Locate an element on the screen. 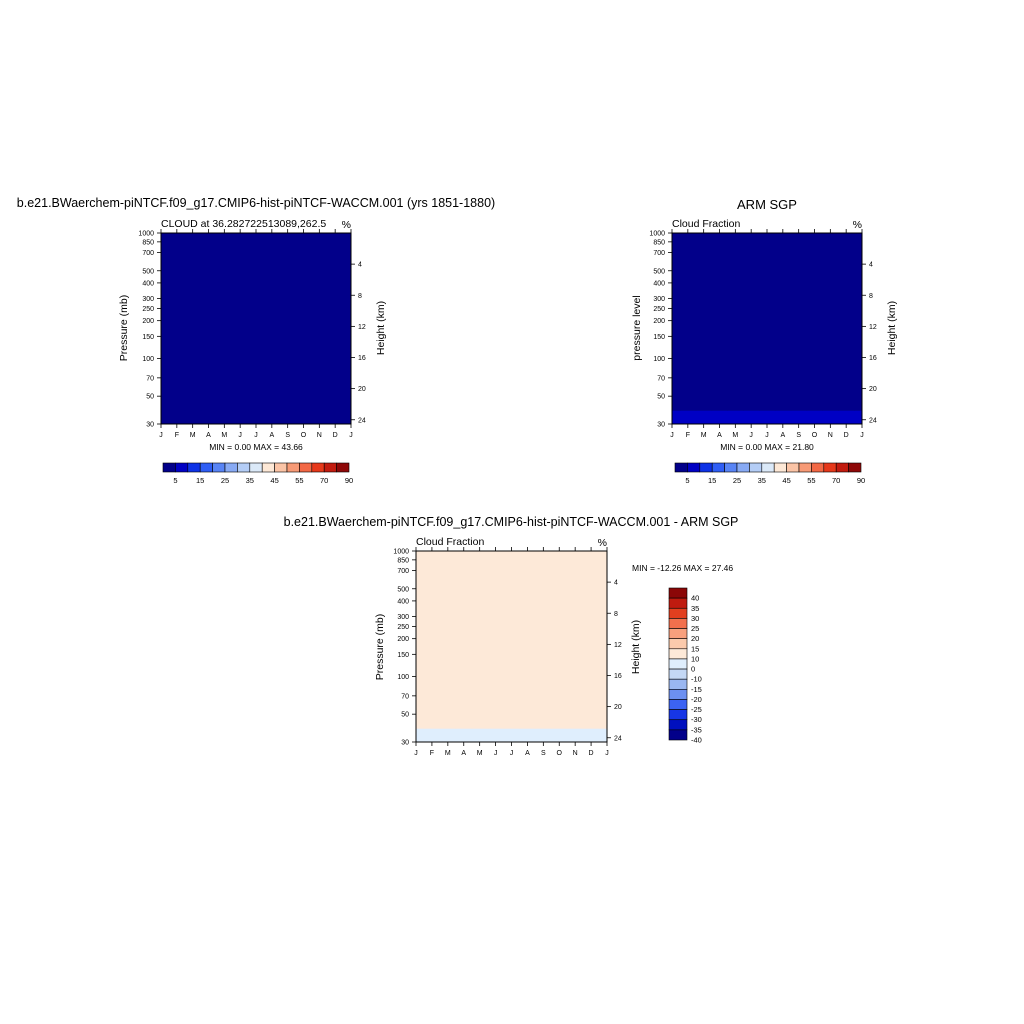 The width and height of the screenshot is (1024, 1024). model-colorbar: 5 15 25 35 45 55 70 90 is located at coordinates (257, 473).